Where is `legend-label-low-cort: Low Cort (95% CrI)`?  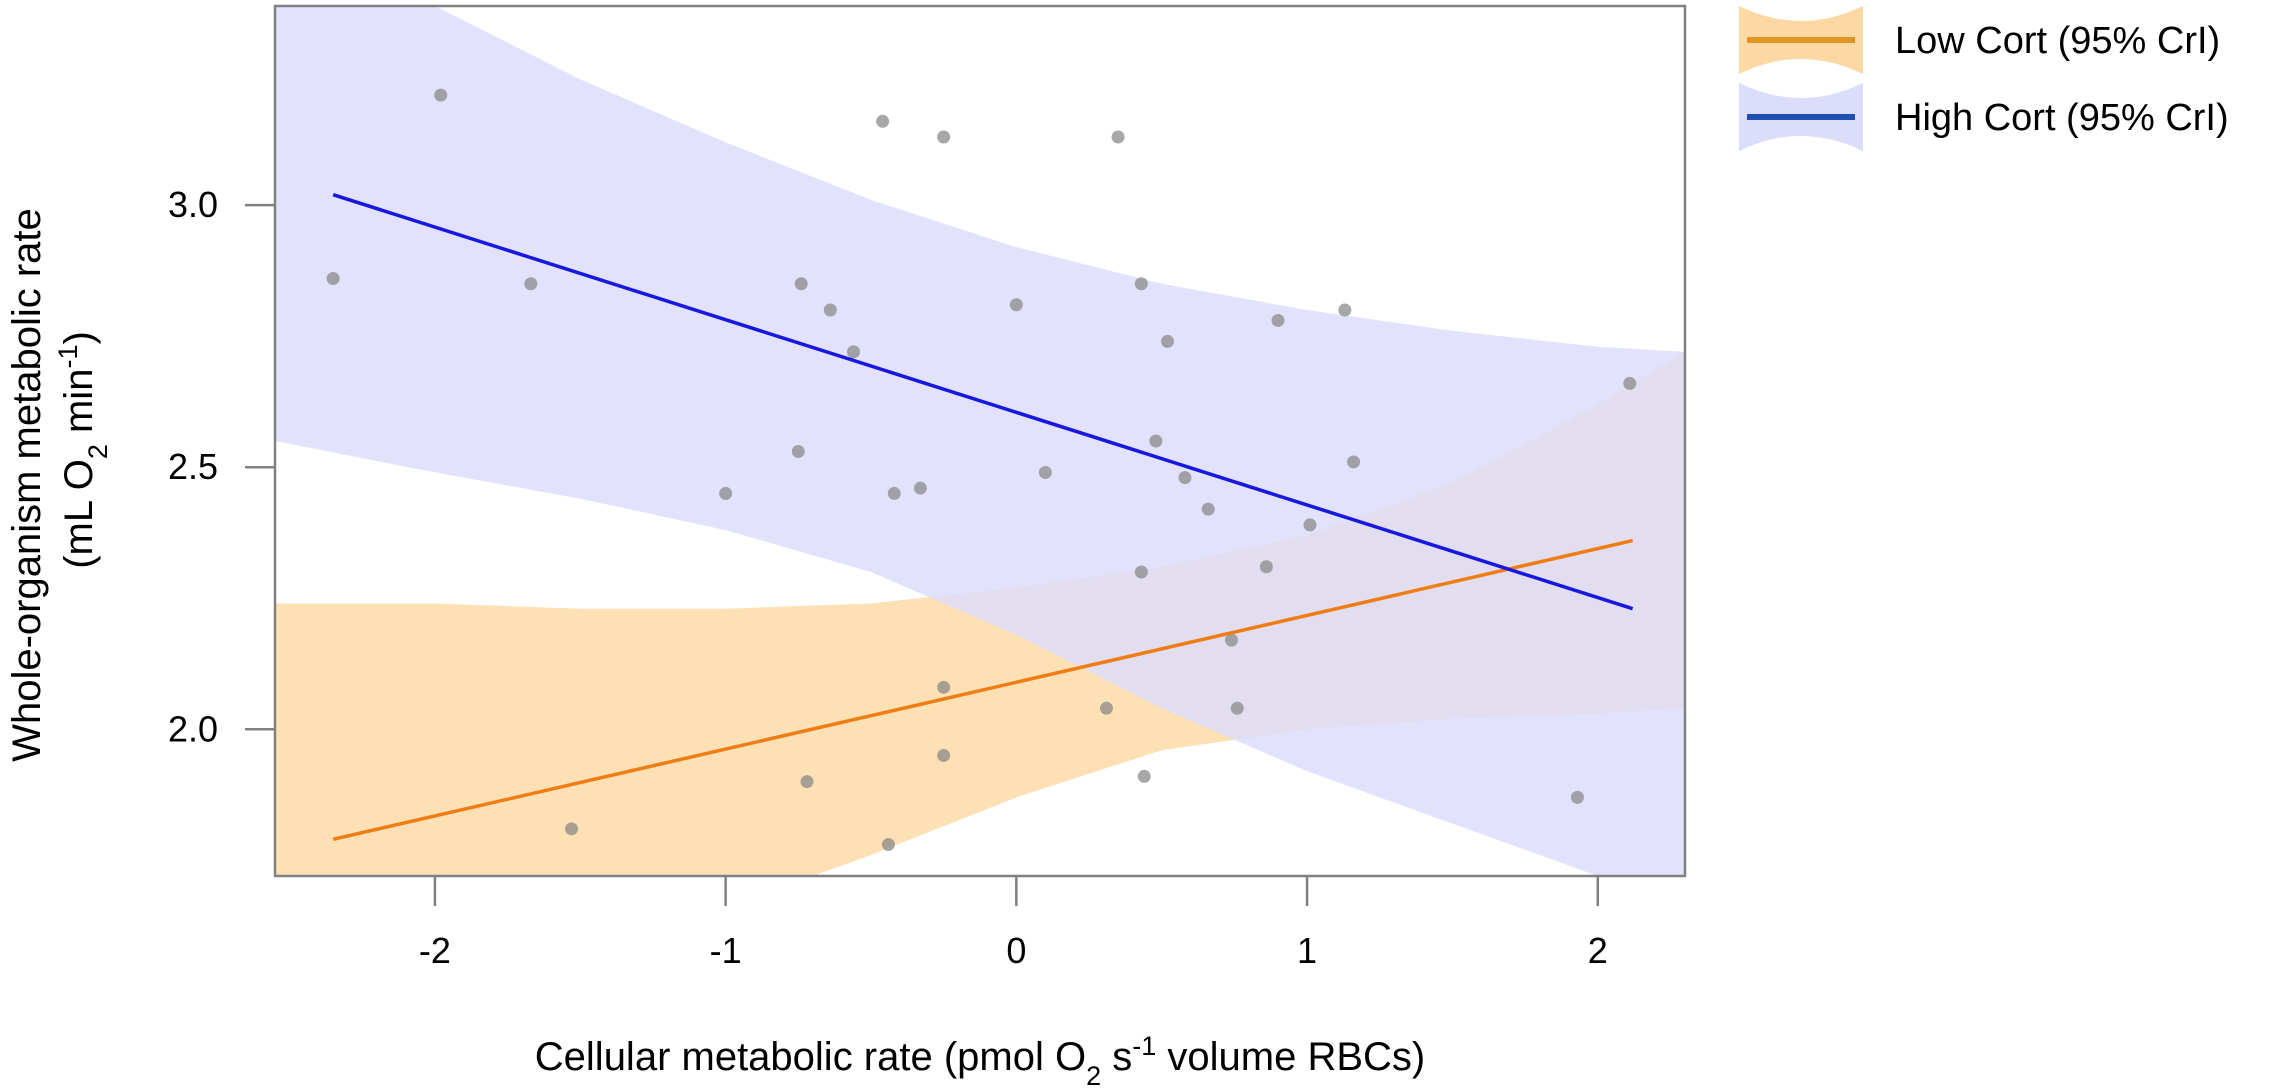 legend-label-low-cort: Low Cort (95% CrI) is located at coordinates (2057, 41).